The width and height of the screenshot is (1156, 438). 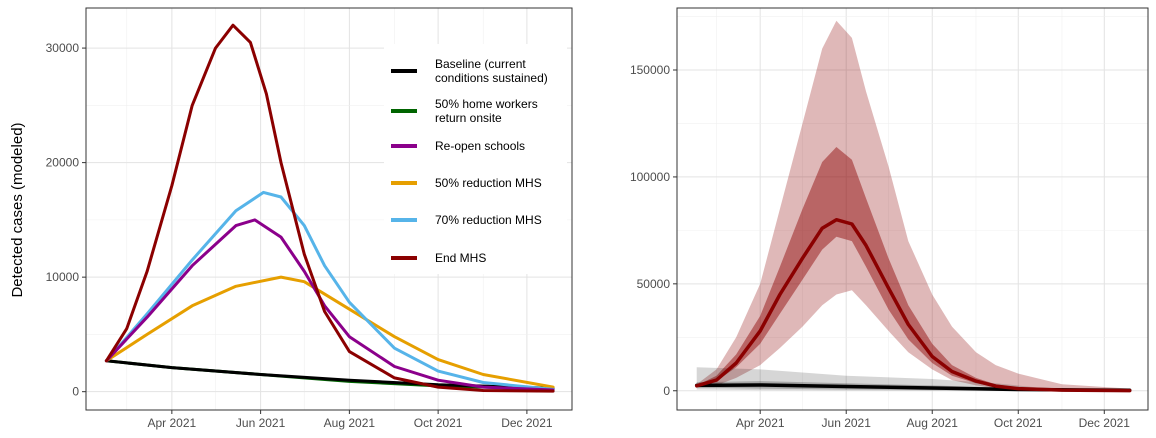 What do you see at coordinates (66, 220) in the screenshot?
I see `left-y-axis: 0 10000 20000 30000` at bounding box center [66, 220].